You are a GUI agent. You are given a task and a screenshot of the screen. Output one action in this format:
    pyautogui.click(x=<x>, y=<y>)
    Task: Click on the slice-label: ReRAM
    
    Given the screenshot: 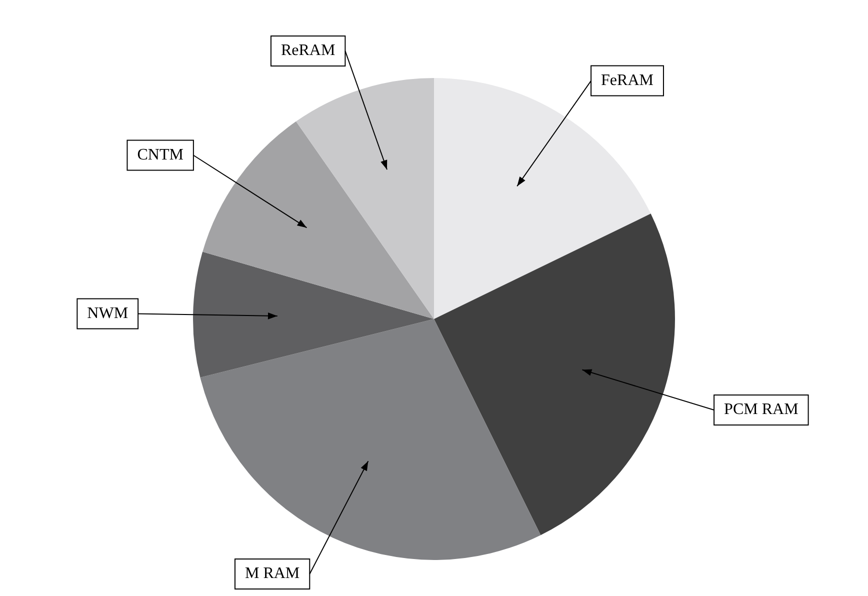 What is the action you would take?
    pyautogui.click(x=308, y=51)
    